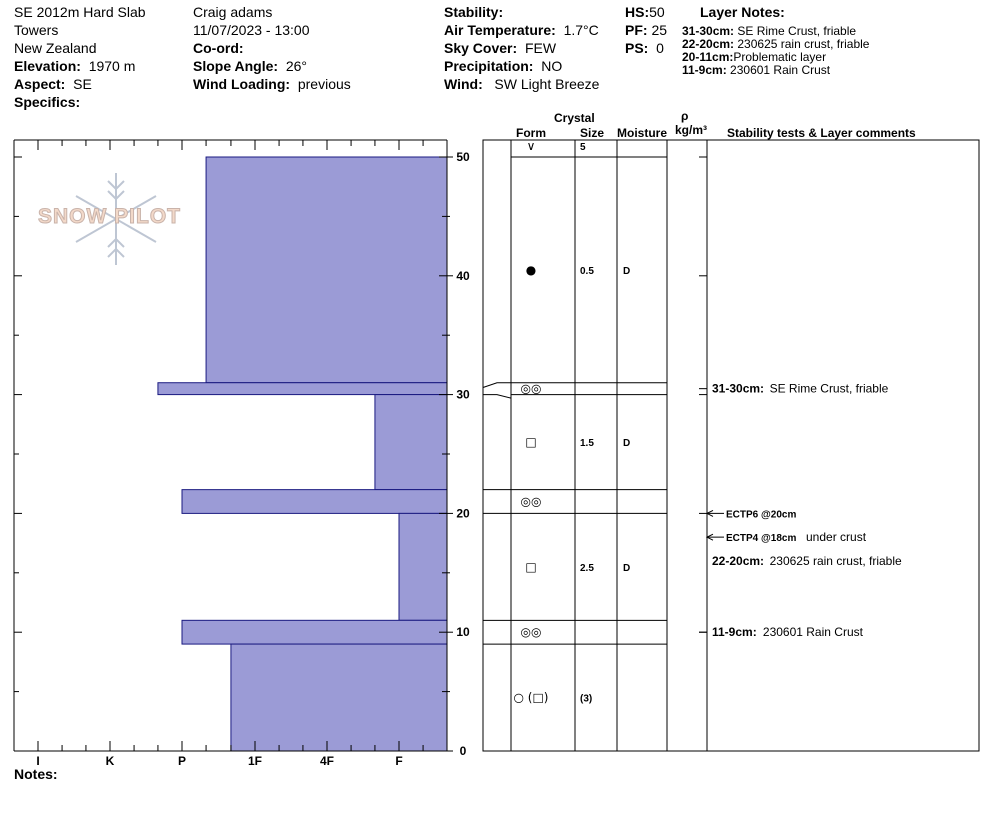 The height and width of the screenshot is (840, 994). I want to click on depth-tick-label: 40, so click(463, 276).